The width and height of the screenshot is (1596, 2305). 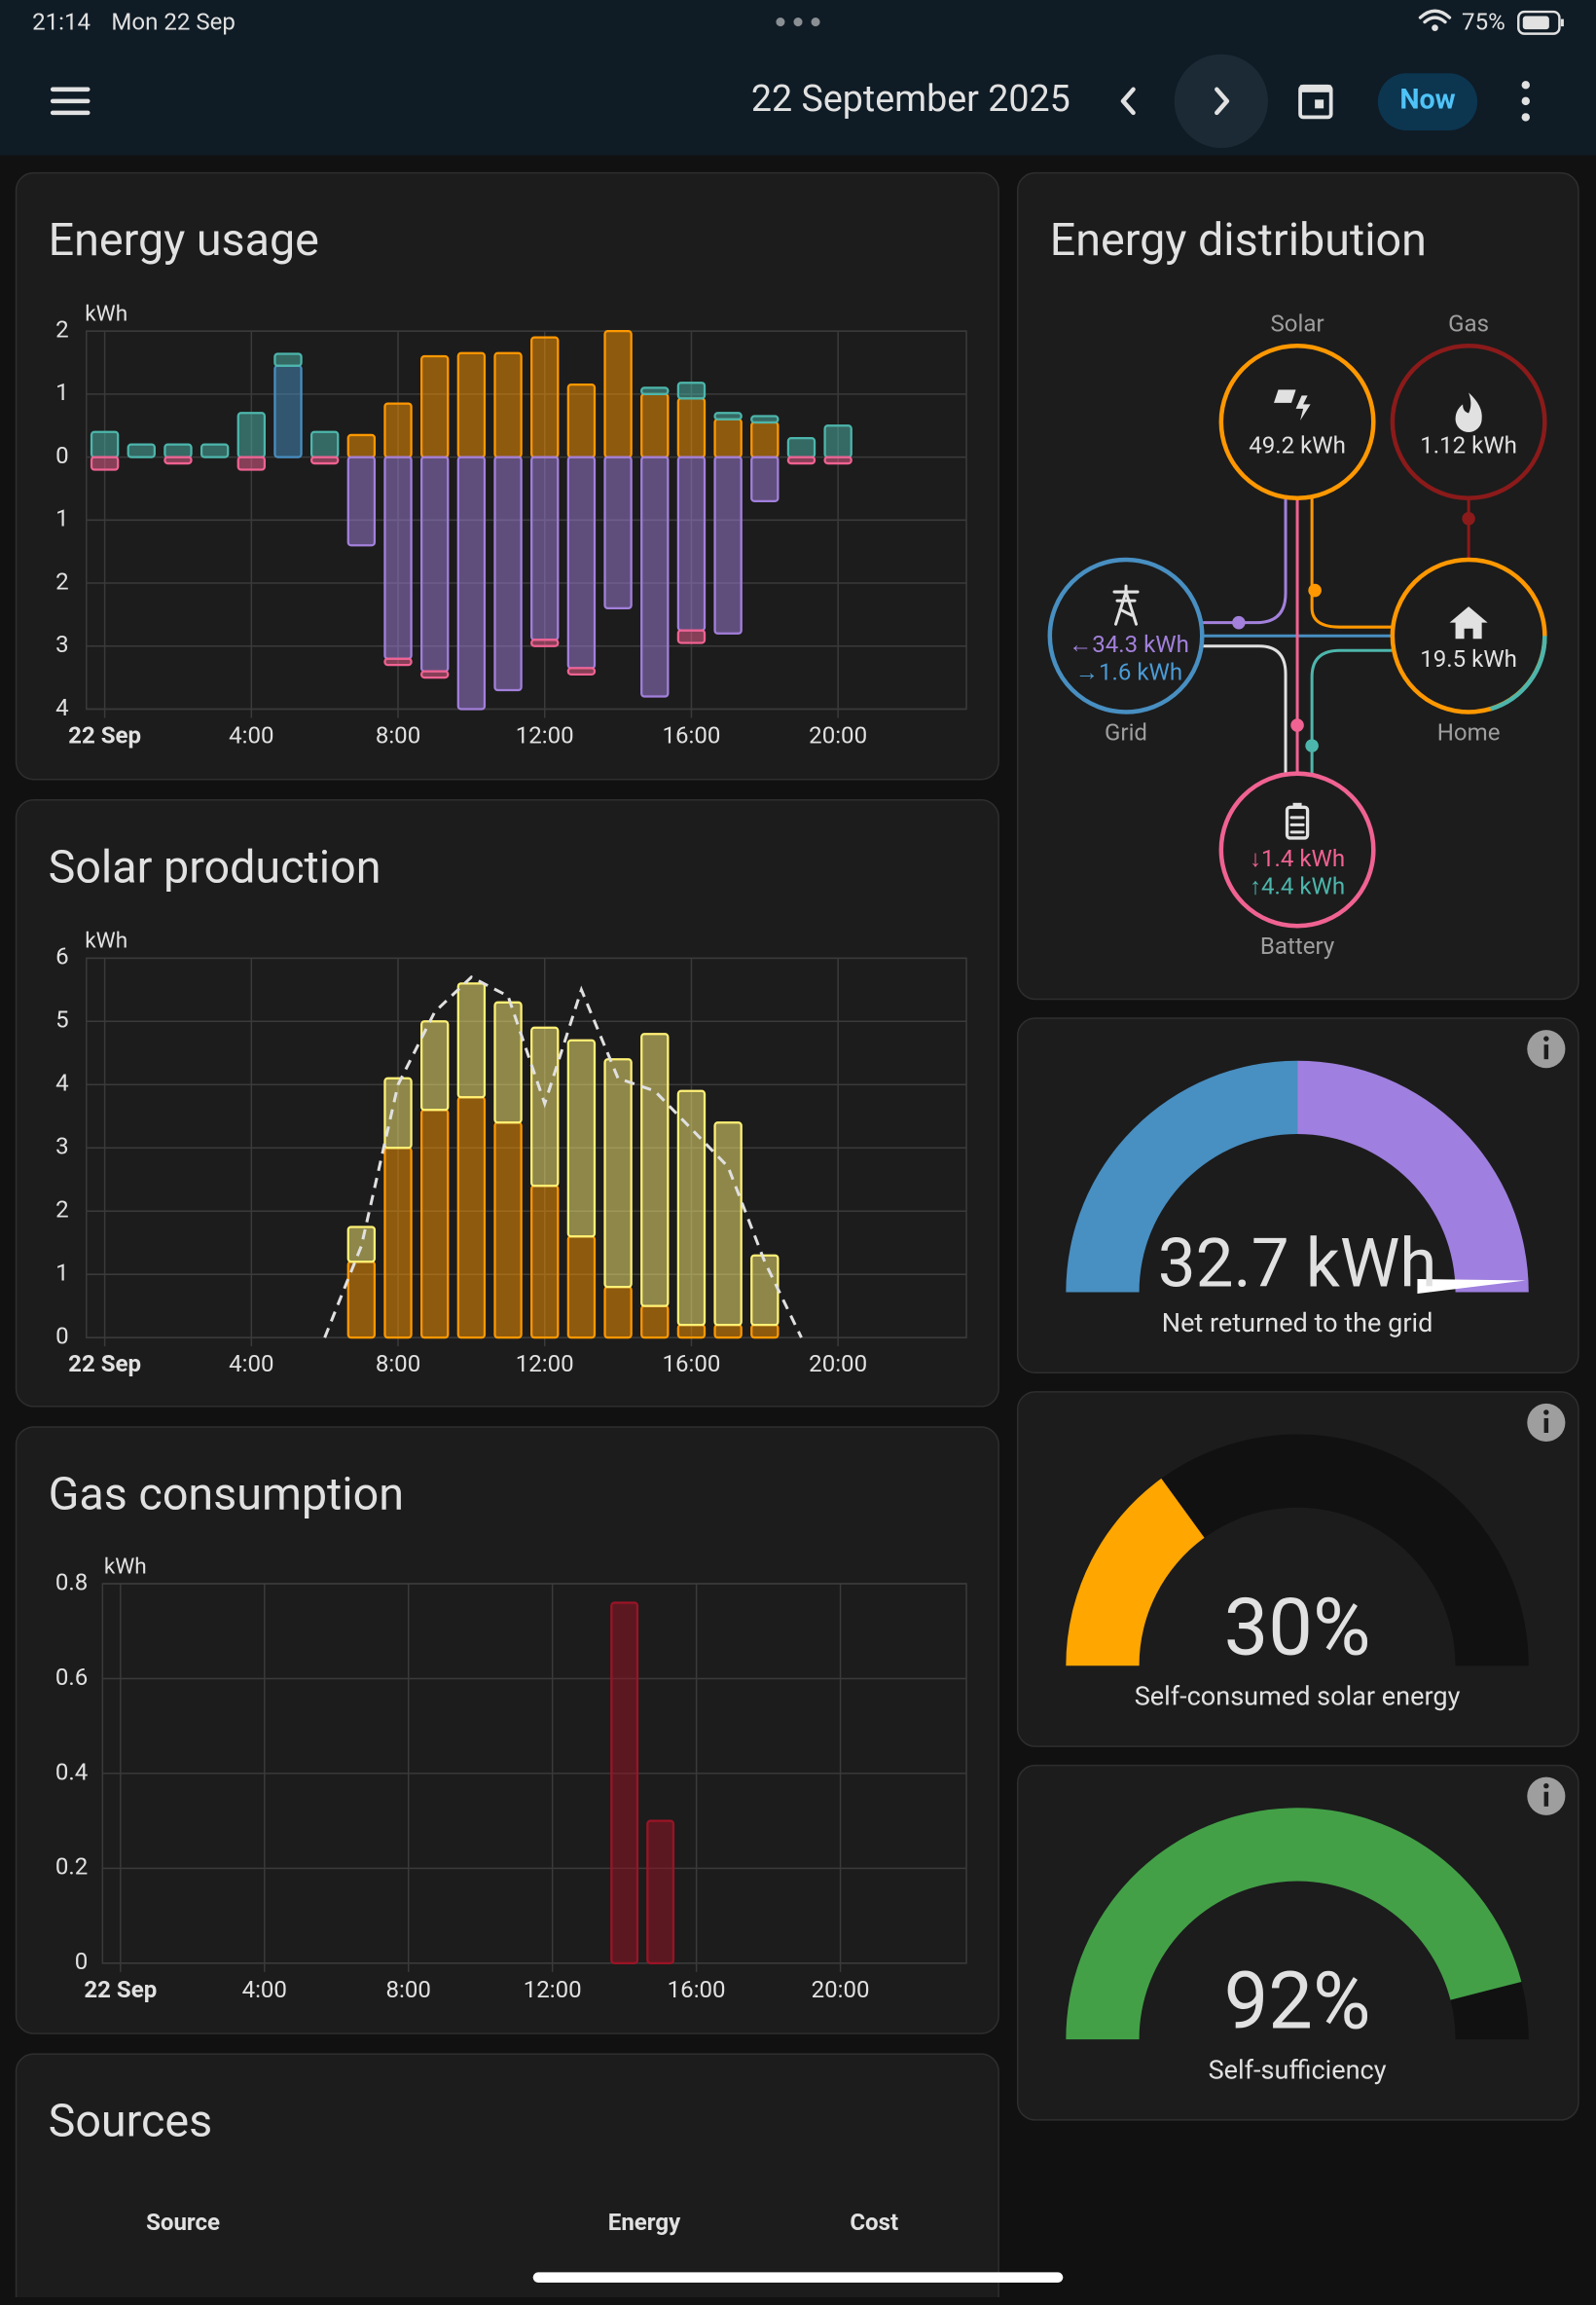 I want to click on now-button, so click(x=1427, y=101).